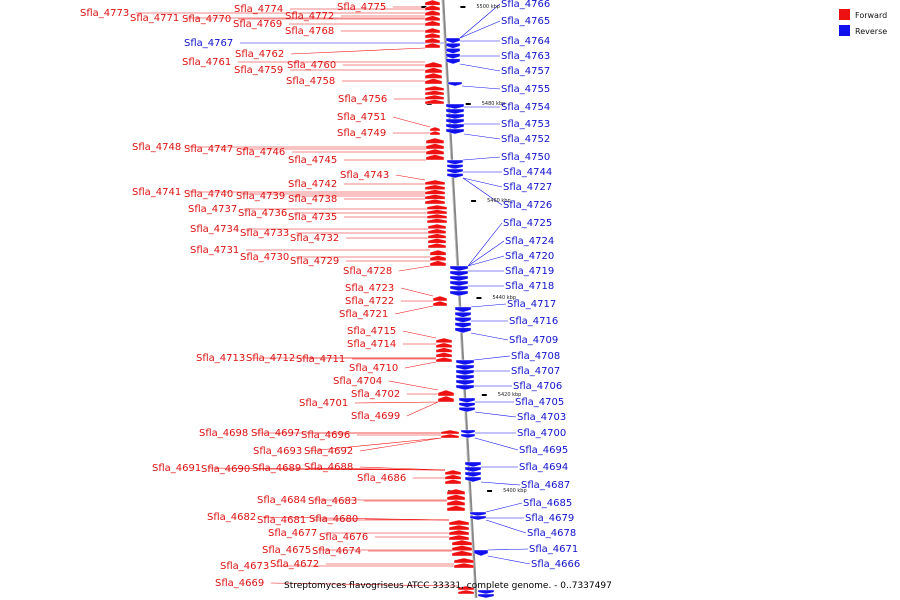 The height and width of the screenshot is (600, 900). I want to click on gene-label-forward: Sfla_4680, so click(333, 519).